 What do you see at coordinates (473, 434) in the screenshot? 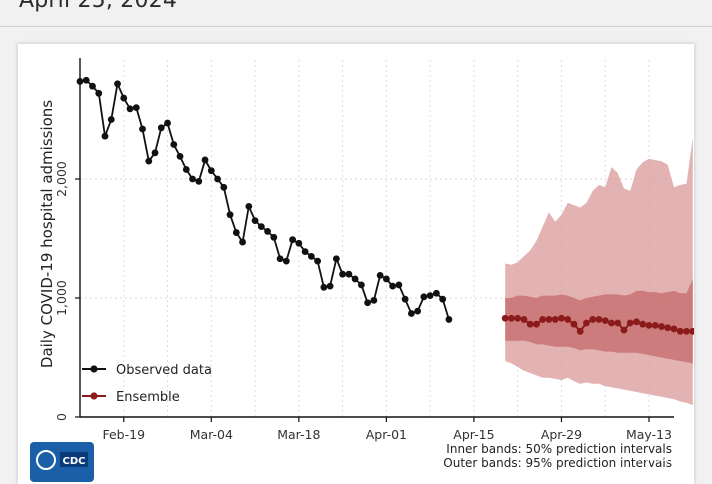
I see `x-tick-label: Apr-15` at bounding box center [473, 434].